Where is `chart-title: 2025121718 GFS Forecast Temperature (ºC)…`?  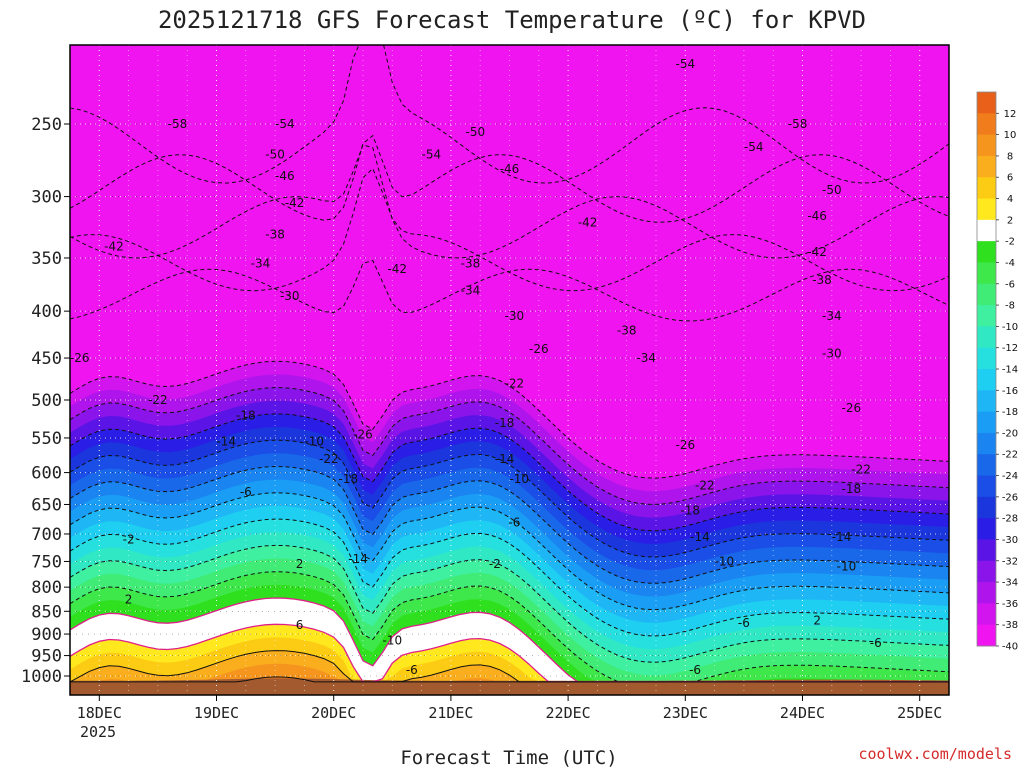
chart-title: 2025121718 GFS Forecast Temperature (ºC)… is located at coordinates (512, 20).